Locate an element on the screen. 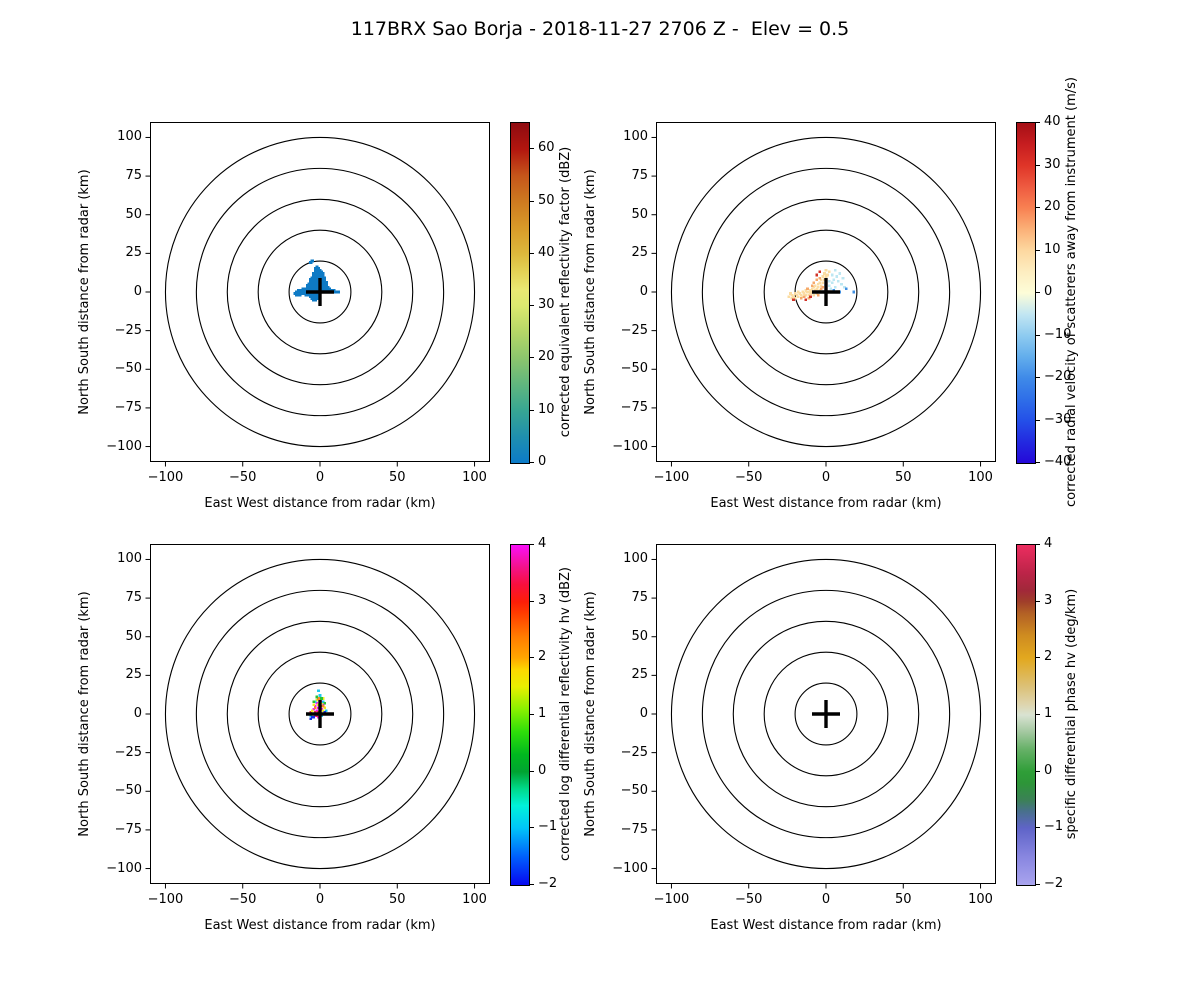  x-tick-label: −100 is located at coordinates (165, 477).